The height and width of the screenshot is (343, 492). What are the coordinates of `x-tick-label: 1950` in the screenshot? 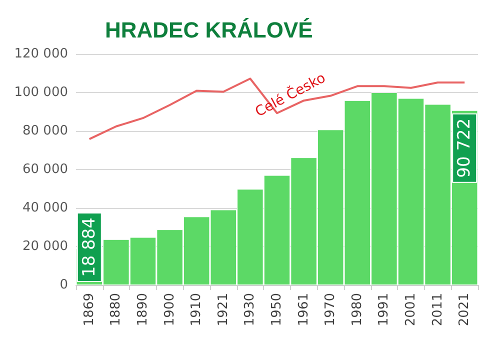 It's located at (277, 309).